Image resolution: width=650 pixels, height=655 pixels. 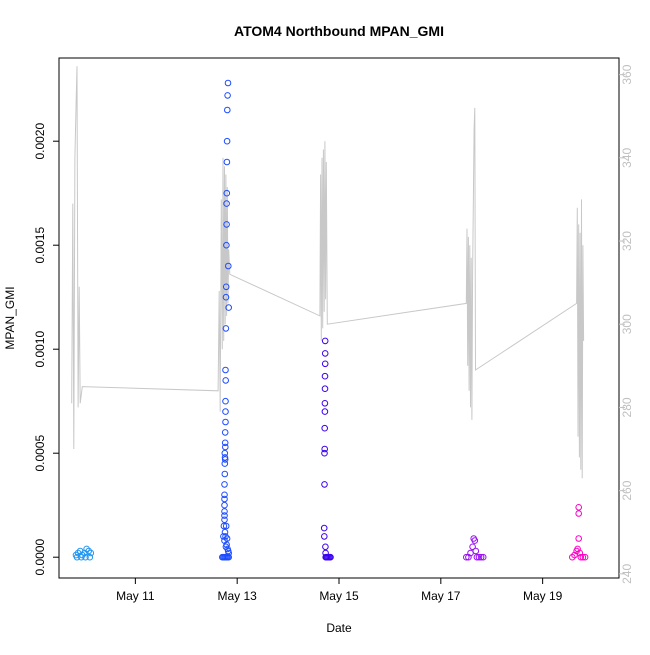 I want to click on y-tick-label: 0.0005, so click(x=40, y=453).